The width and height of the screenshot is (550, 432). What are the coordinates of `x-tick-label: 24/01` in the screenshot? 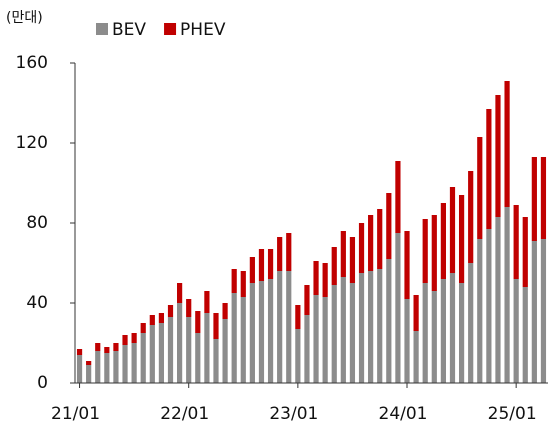 It's located at (403, 414).